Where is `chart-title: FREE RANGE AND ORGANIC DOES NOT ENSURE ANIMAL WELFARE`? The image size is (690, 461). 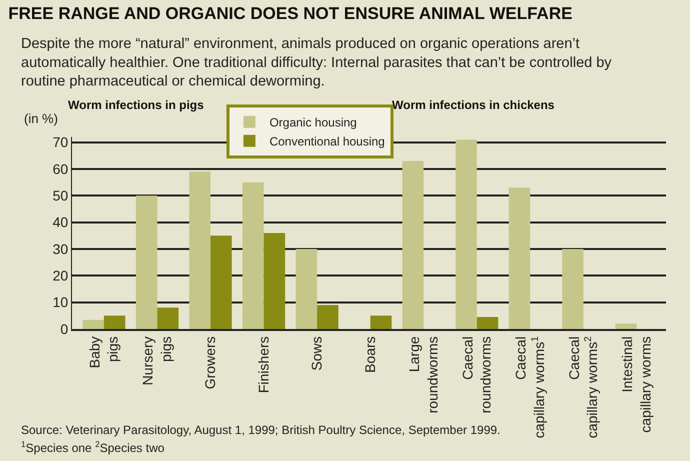
chart-title: FREE RANGE AND ORGANIC DOES NOT ENSURE ANIMAL WELFARE is located at coordinates (290, 13).